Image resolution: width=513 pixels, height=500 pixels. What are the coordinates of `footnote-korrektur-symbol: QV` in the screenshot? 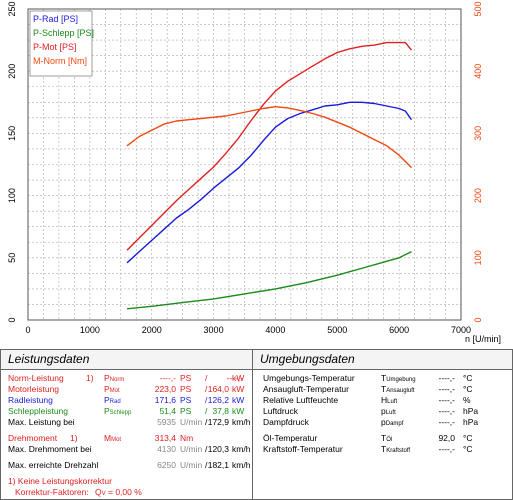 It's located at (100, 492).